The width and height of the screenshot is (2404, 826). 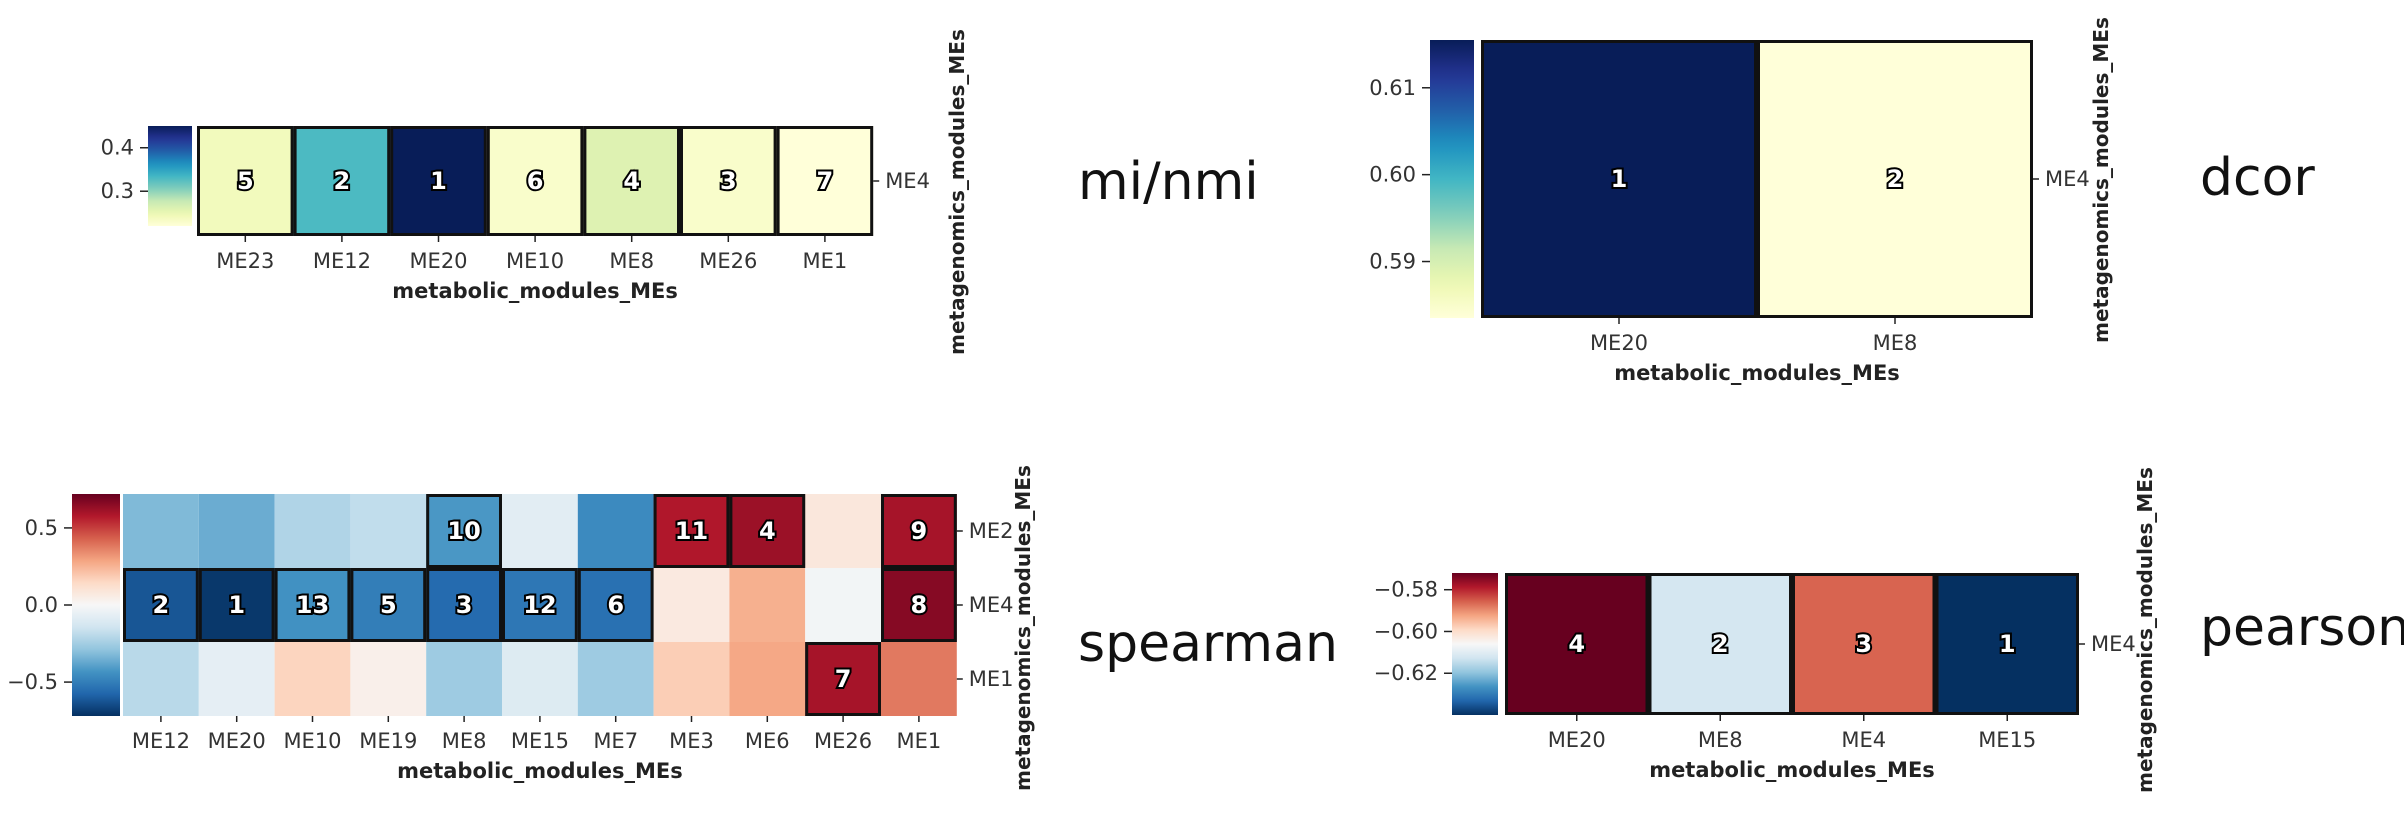 I want to click on cell-rank-label: 6, so click(x=535, y=181).